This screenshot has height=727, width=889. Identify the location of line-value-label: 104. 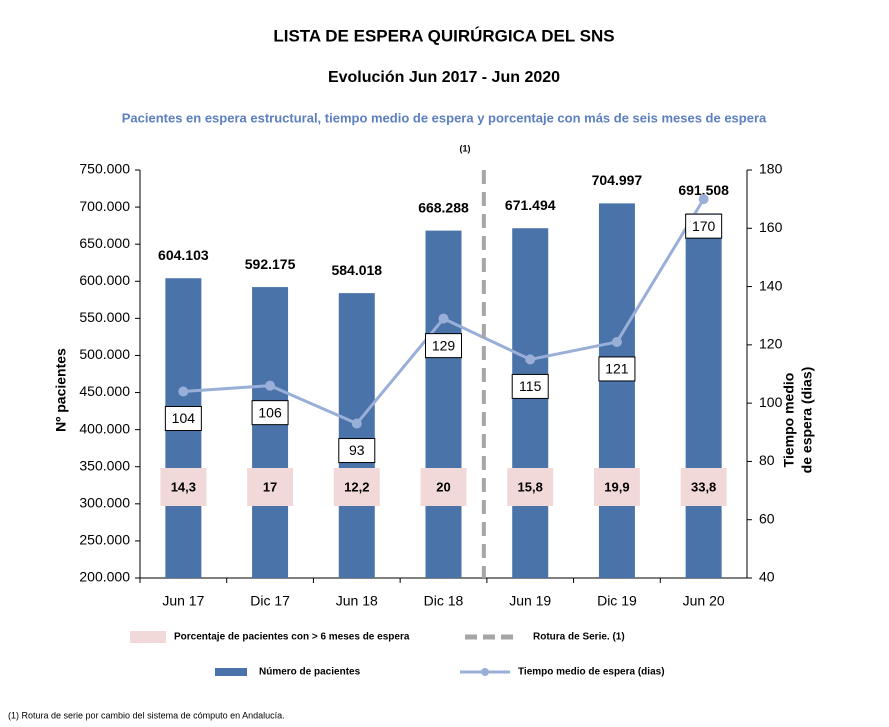
(184, 418).